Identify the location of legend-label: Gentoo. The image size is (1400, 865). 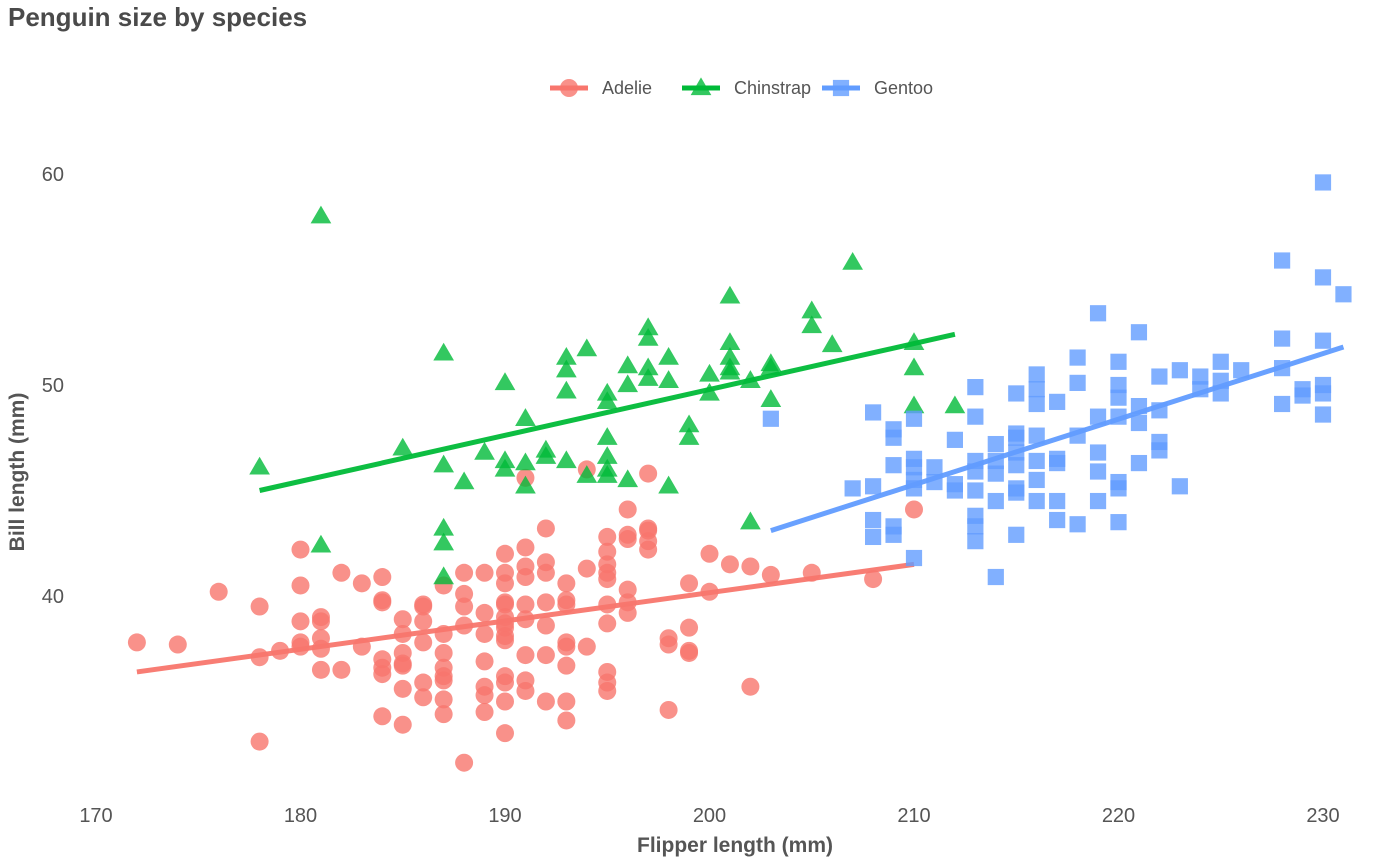
(903, 88).